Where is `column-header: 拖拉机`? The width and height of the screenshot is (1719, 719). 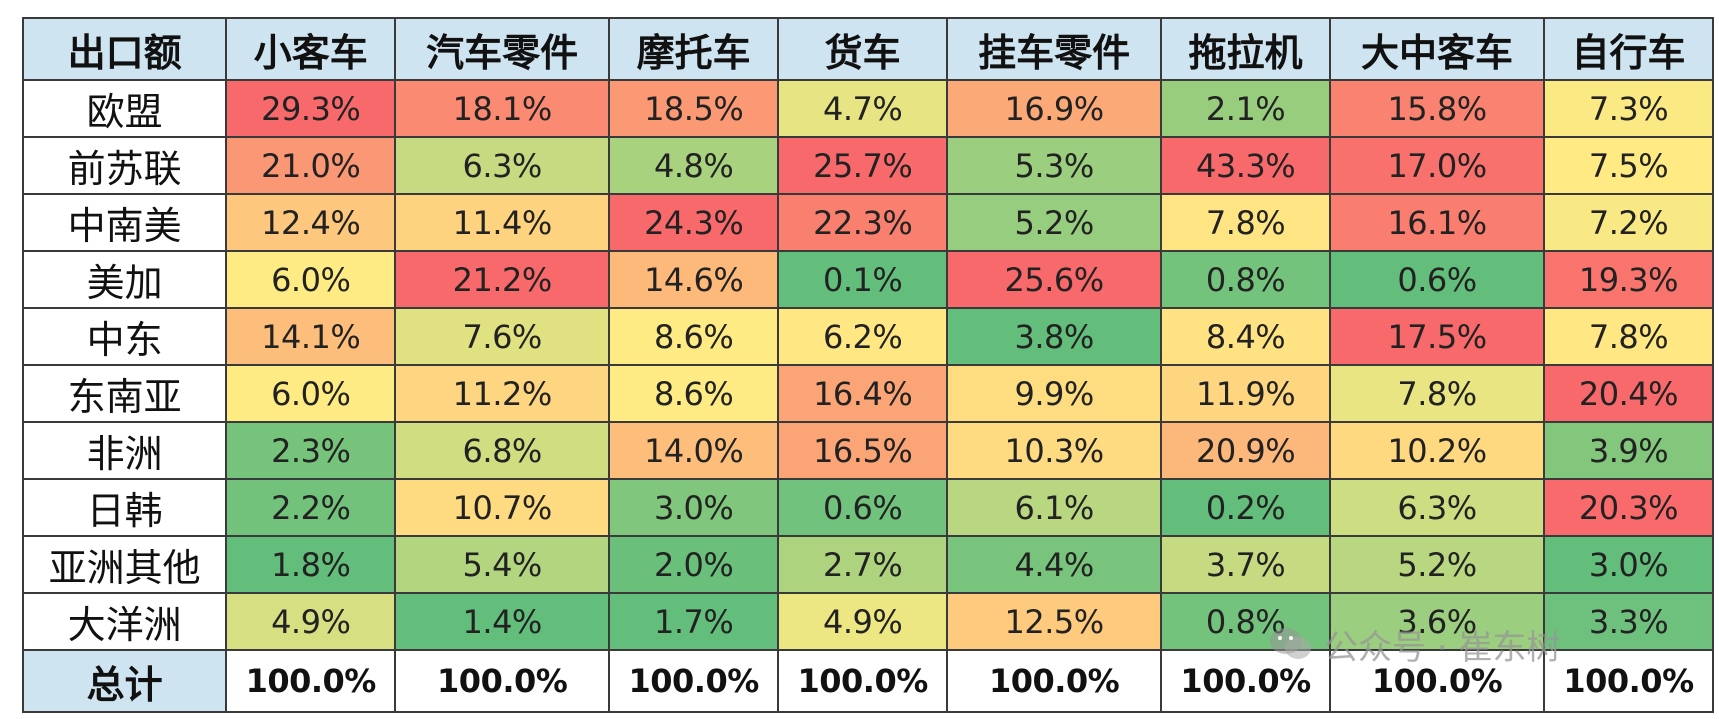 column-header: 拖拉机 is located at coordinates (1246, 49).